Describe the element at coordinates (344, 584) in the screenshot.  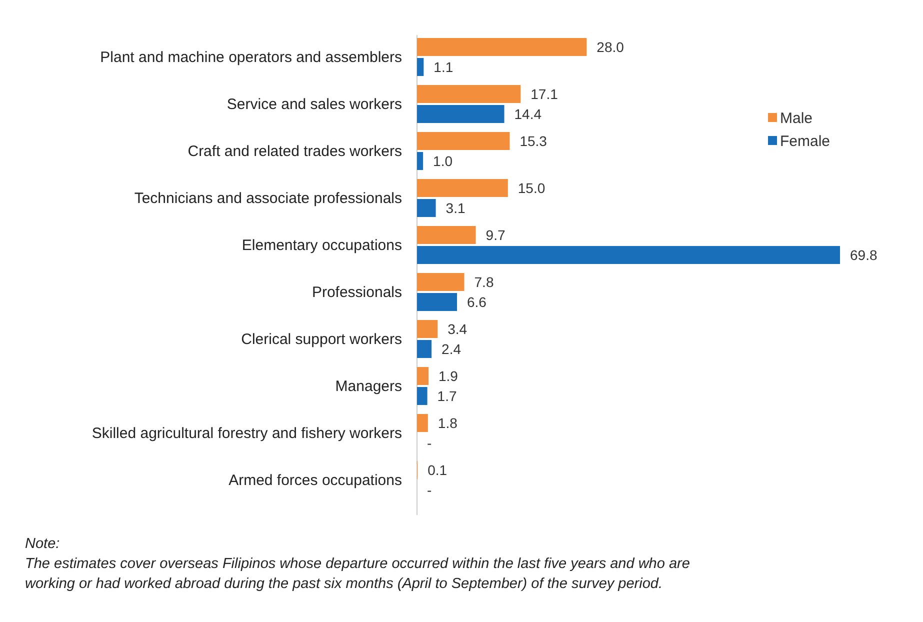
I see `text: working or had worked abroad during the past six months (April to September) of the survey period.` at that location.